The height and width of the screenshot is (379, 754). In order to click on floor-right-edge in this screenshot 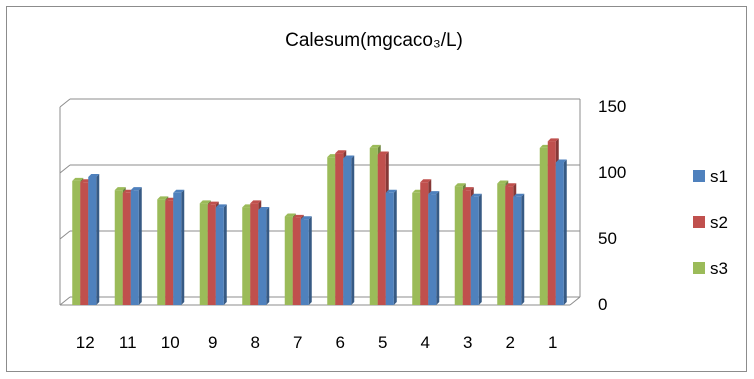, I will do `click(575, 301)`.